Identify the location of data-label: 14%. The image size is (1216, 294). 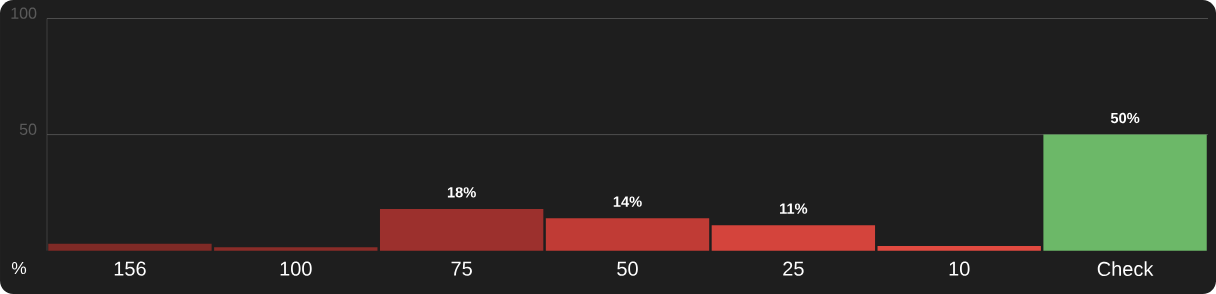
(627, 201).